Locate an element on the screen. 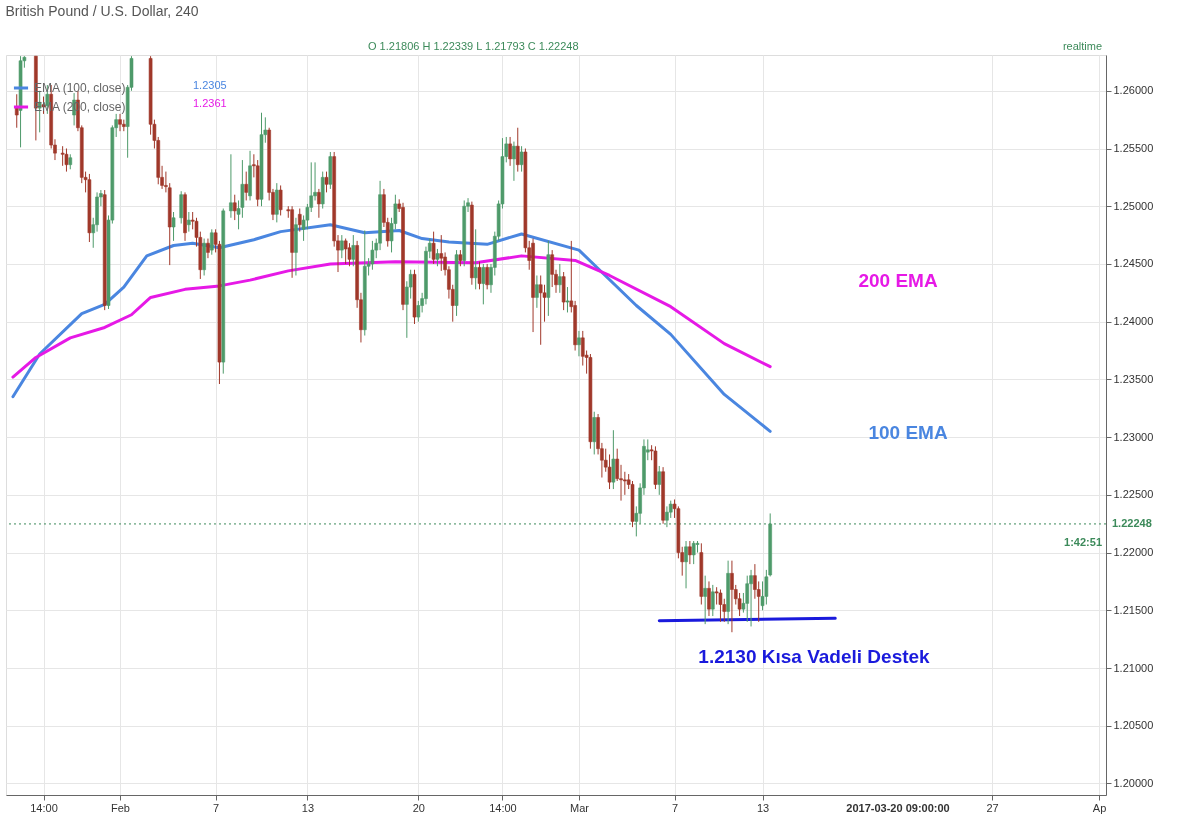 The image size is (1180, 829). y-tick-label: 1.23000 is located at coordinates (1133, 436).